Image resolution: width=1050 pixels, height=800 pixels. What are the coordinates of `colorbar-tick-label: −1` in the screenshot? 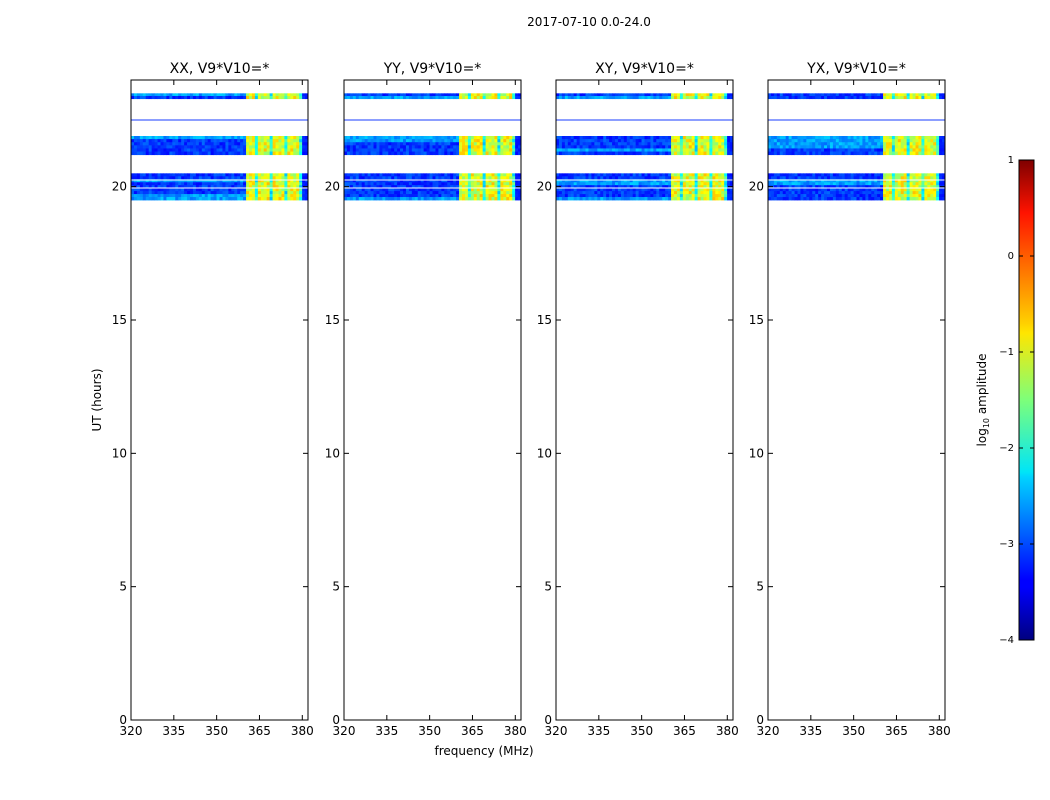 It's located at (1006, 352).